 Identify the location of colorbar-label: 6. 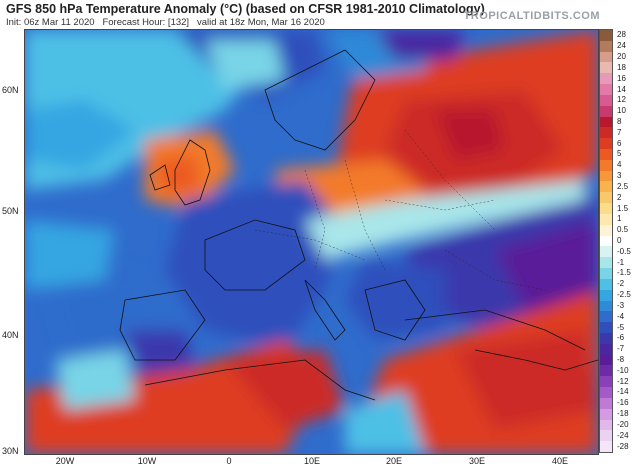
(619, 143).